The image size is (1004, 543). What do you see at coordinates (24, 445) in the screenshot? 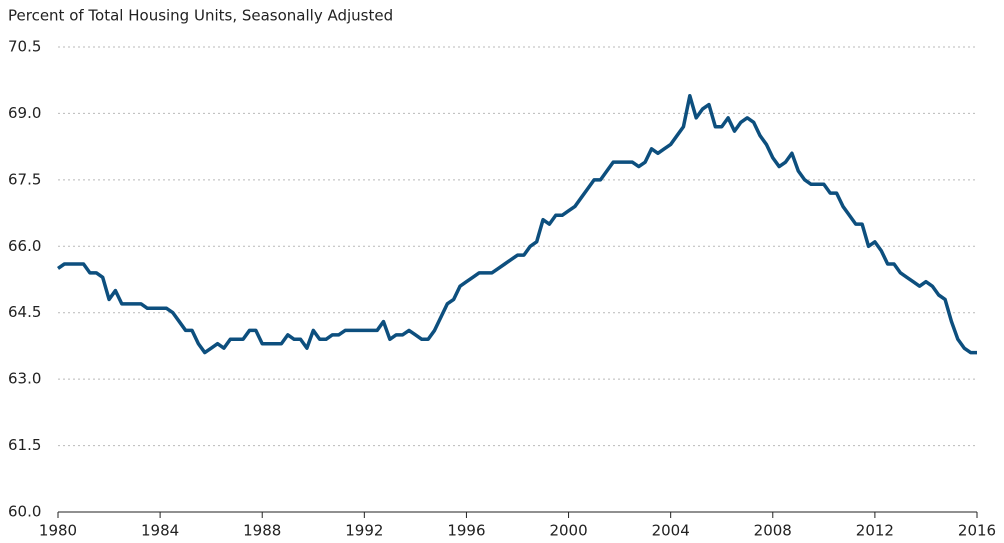
I see `y-tick-label: 61.5` at bounding box center [24, 445].